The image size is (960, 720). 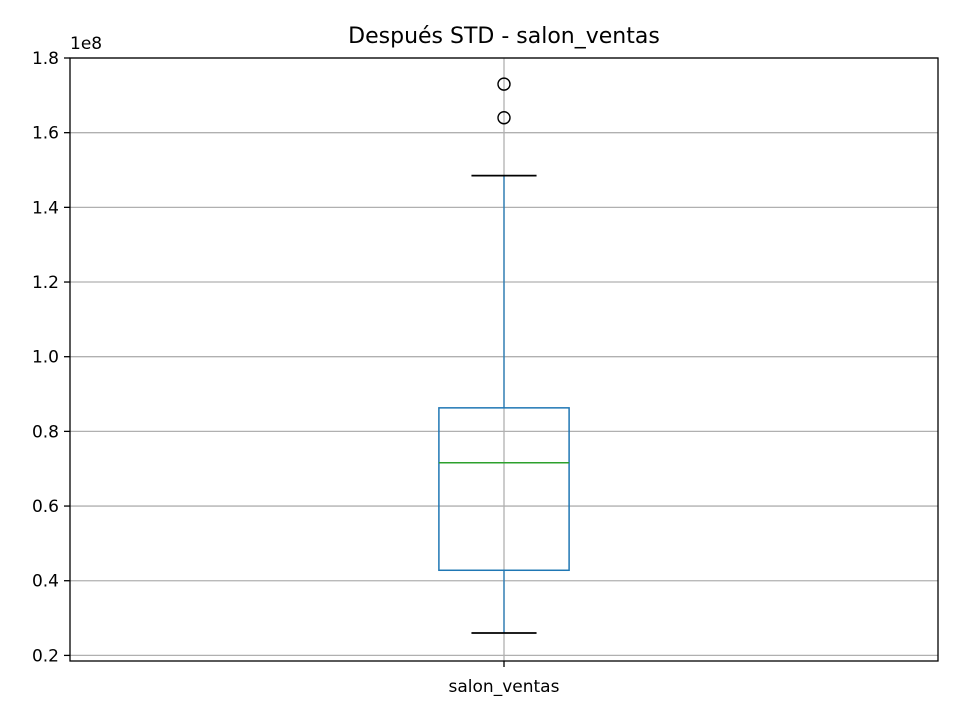 I want to click on y-tick-label: 1.0, so click(x=45, y=358).